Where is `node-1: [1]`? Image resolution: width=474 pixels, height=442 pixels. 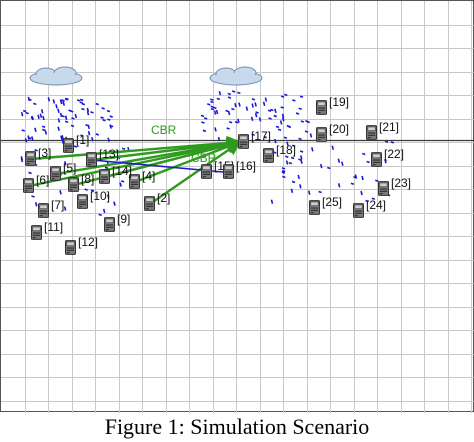
node-1: [1] is located at coordinates (76, 143).